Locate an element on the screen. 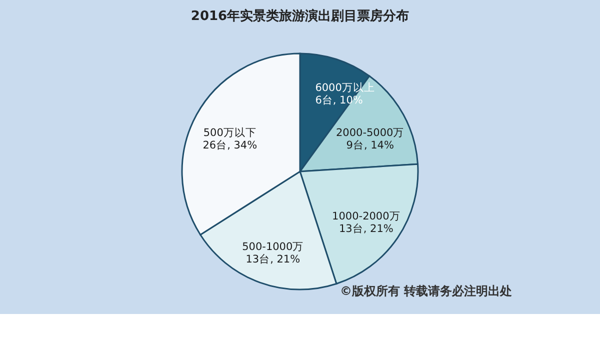  chart-title: 2016年实景类旅游演出剧目票房分布 is located at coordinates (300, 16).